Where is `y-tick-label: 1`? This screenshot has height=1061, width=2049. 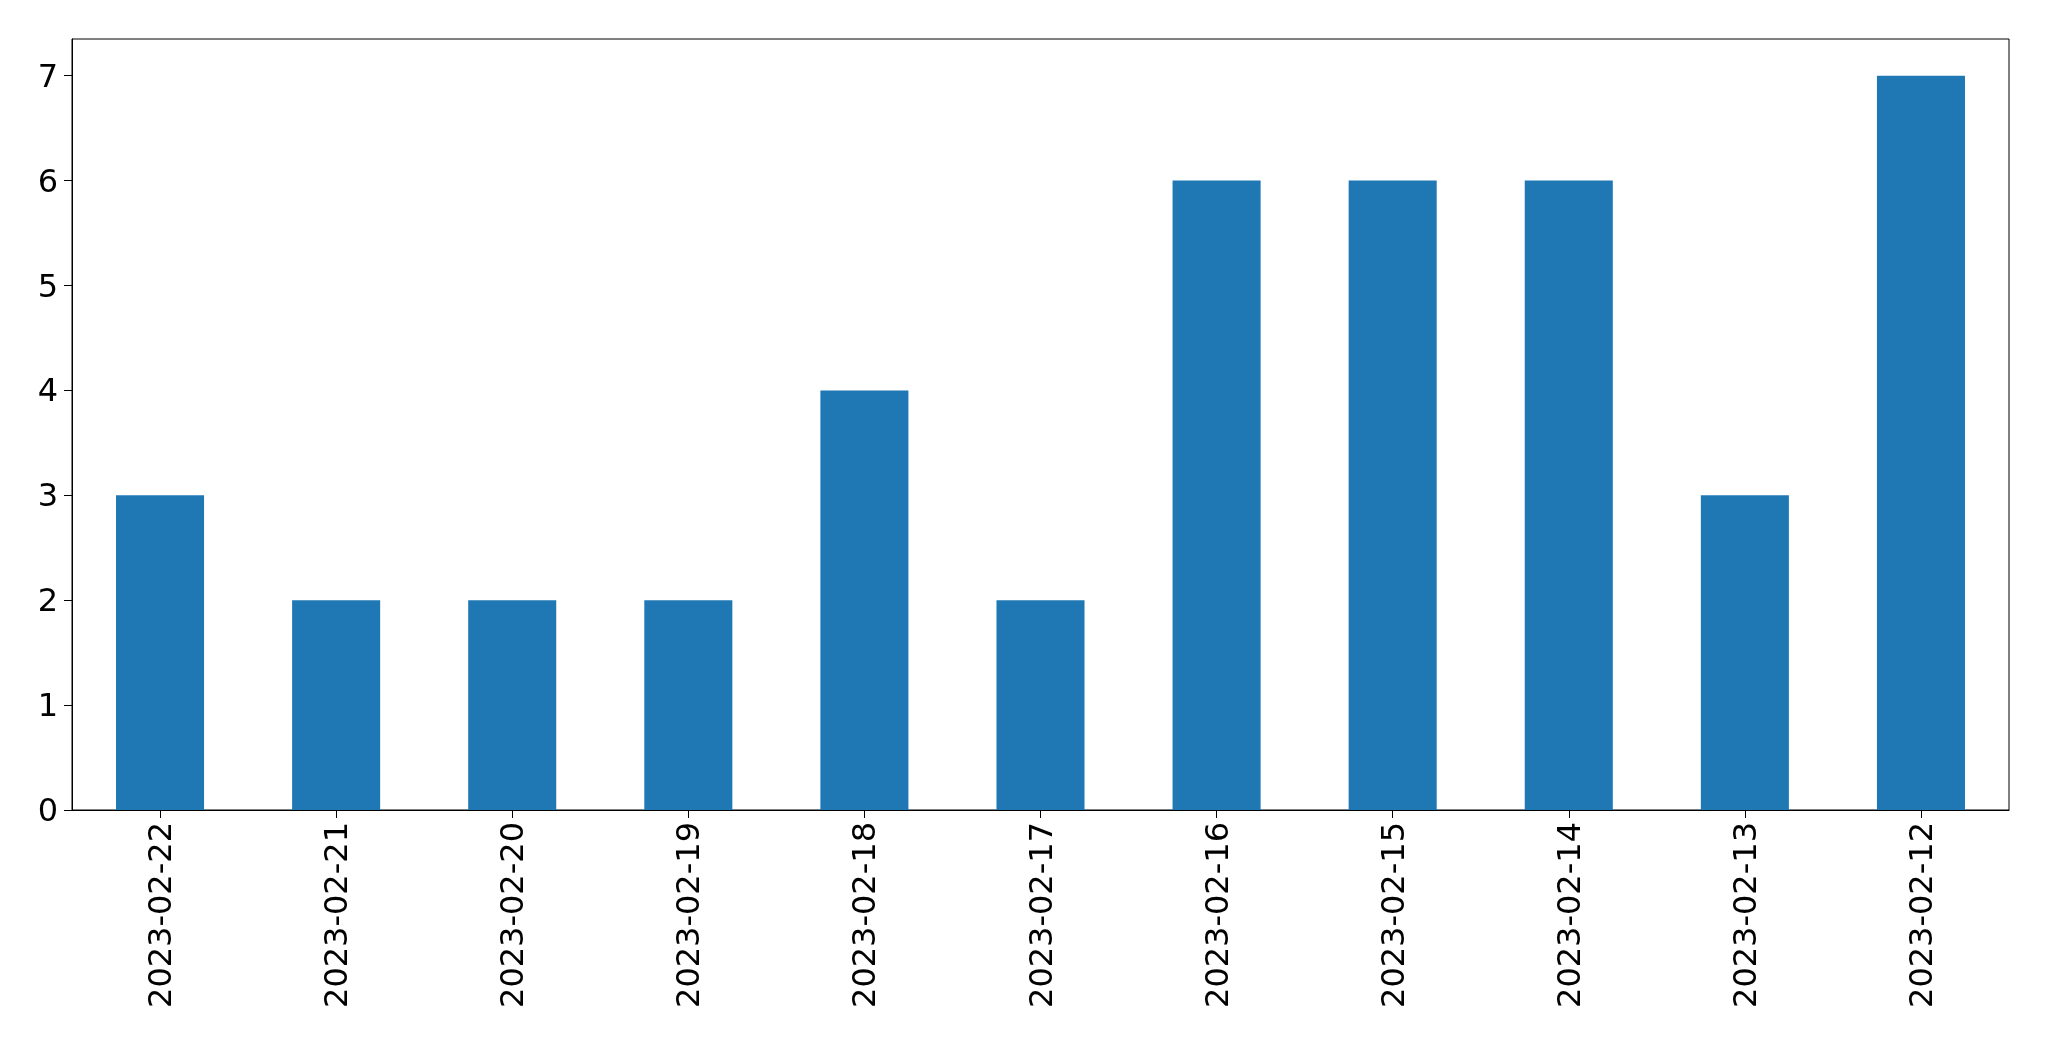 y-tick-label: 1 is located at coordinates (47, 705).